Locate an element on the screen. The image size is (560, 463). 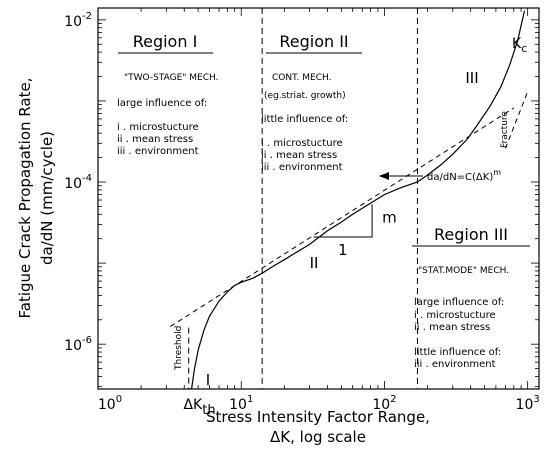
y-axis-title-line2: da/dN (mm/cycle) is located at coordinates (47, 198).